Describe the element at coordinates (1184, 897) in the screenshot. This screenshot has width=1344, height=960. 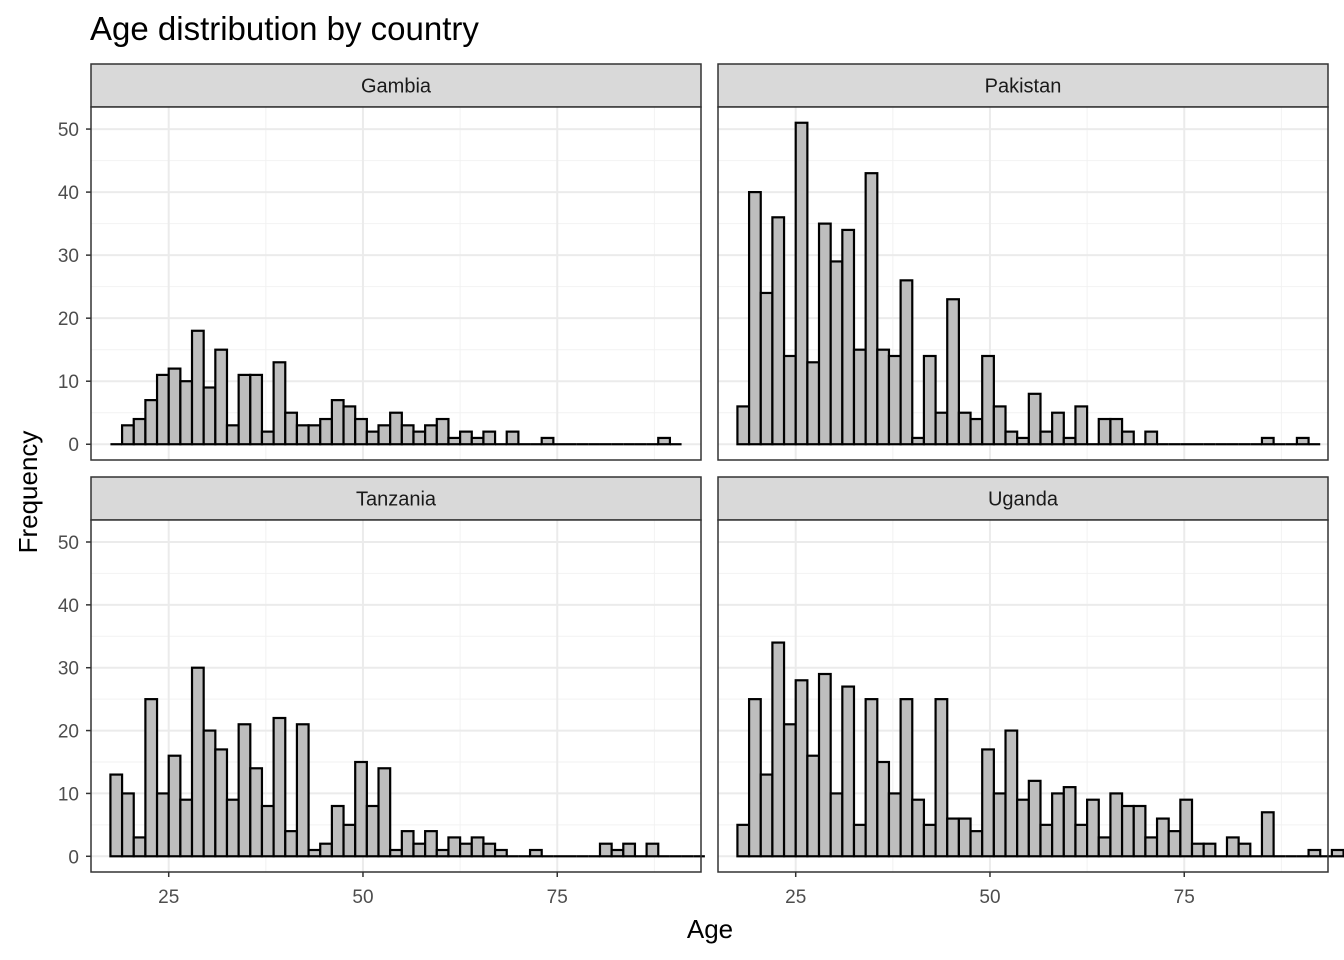
I see `x-tick-label: 75` at that location.